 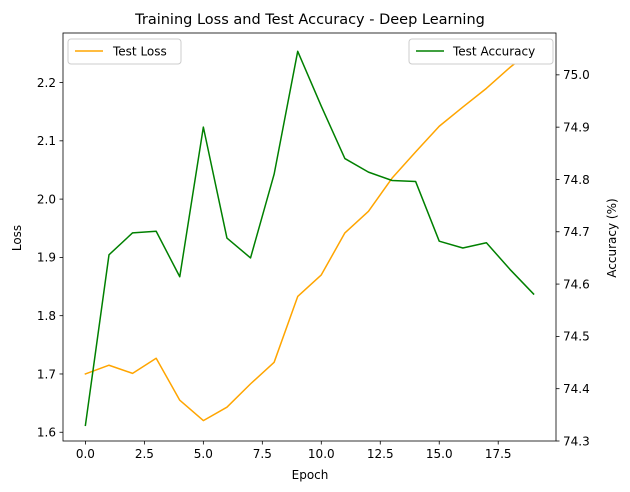 What do you see at coordinates (576, 337) in the screenshot?
I see `y-right-tick-label: 74.5` at bounding box center [576, 337].